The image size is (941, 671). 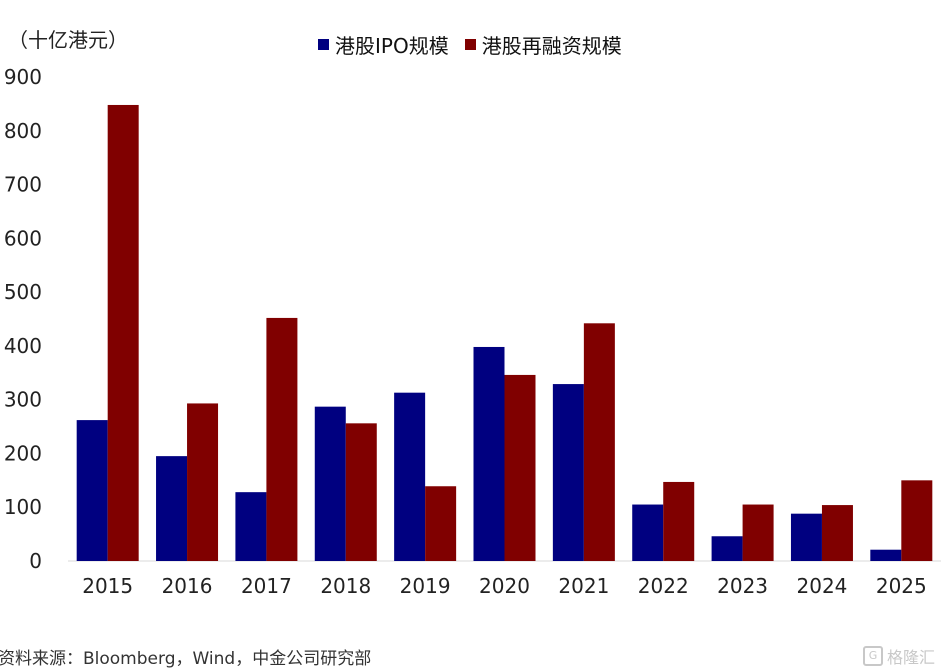 I want to click on watermark: G 格隆汇, so click(x=898, y=656).